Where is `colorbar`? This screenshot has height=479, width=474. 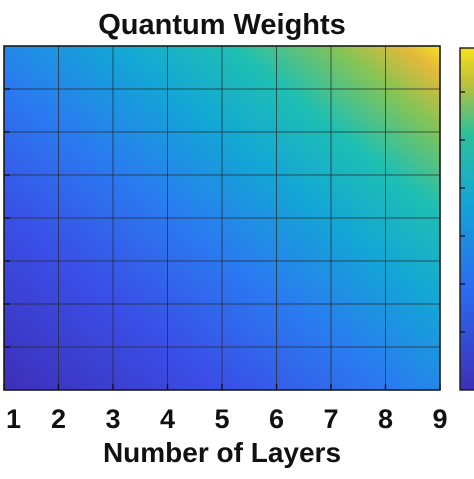 colorbar is located at coordinates (466, 219).